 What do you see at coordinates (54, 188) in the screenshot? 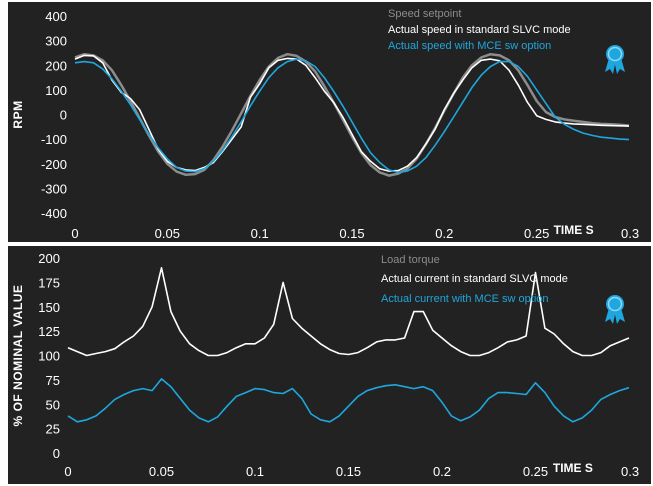
I see `y-tick-label: -300` at bounding box center [54, 188].